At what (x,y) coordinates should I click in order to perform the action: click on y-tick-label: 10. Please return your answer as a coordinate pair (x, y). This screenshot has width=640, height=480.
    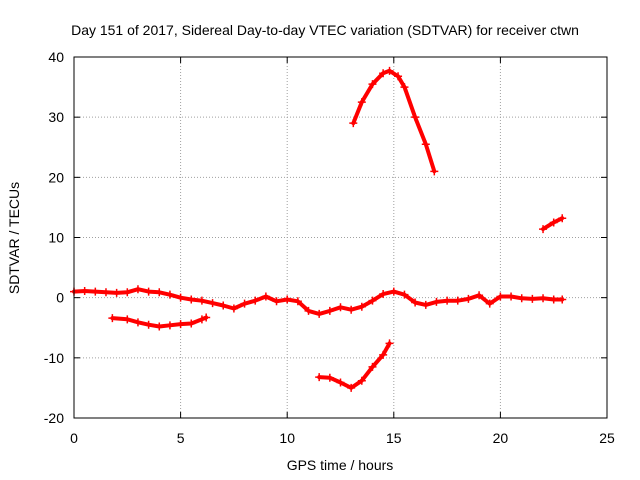
    Looking at the image, I should click on (56, 238).